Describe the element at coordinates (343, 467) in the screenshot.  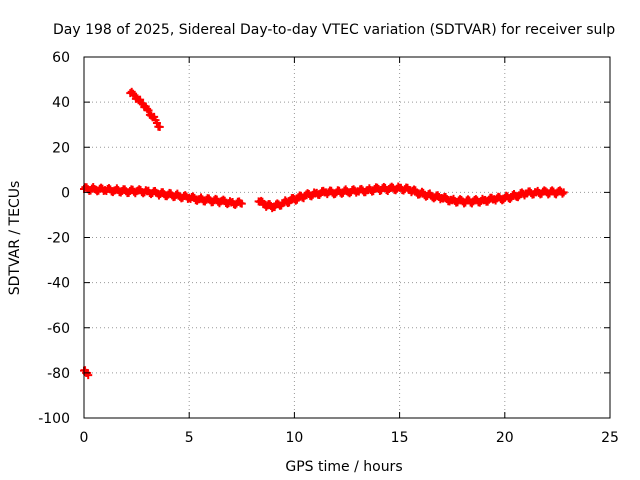
I see `x-axis-label: GPS time / hours` at that location.